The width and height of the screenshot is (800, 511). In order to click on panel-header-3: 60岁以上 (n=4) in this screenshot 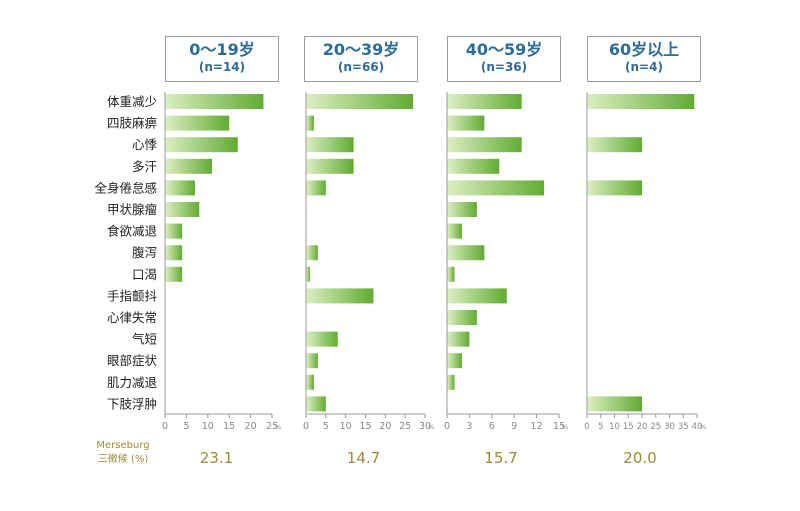, I will do `click(644, 59)`.